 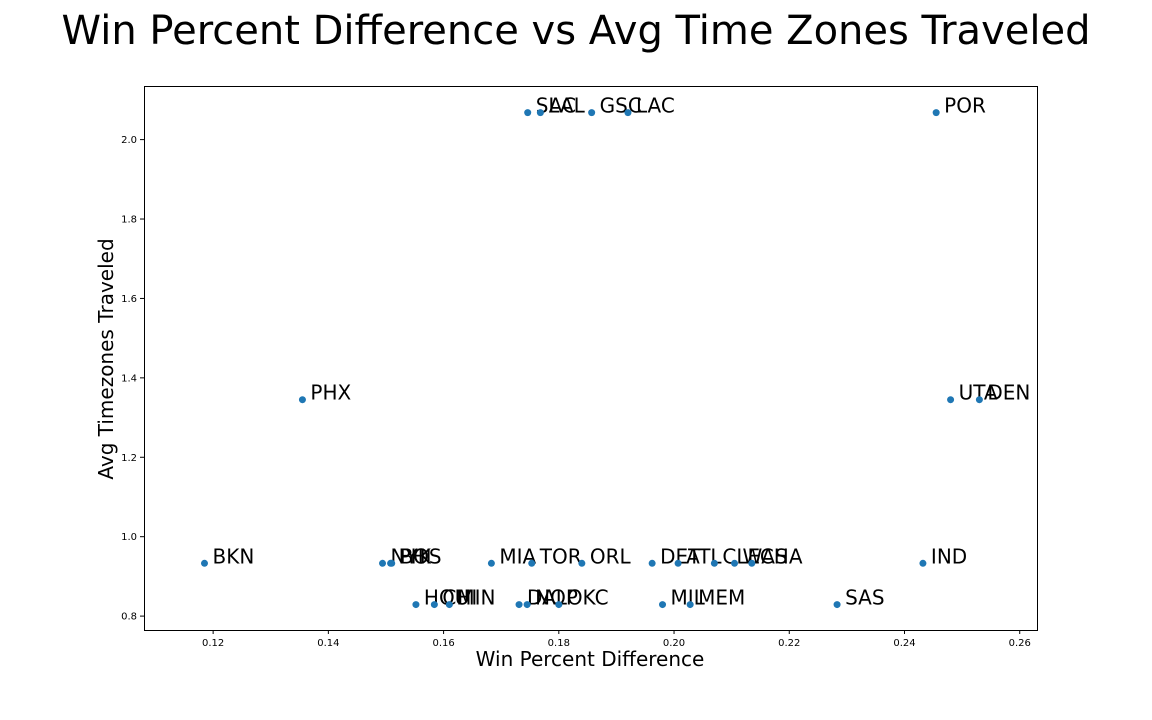 I want to click on point-label: BOS, so click(x=421, y=556).